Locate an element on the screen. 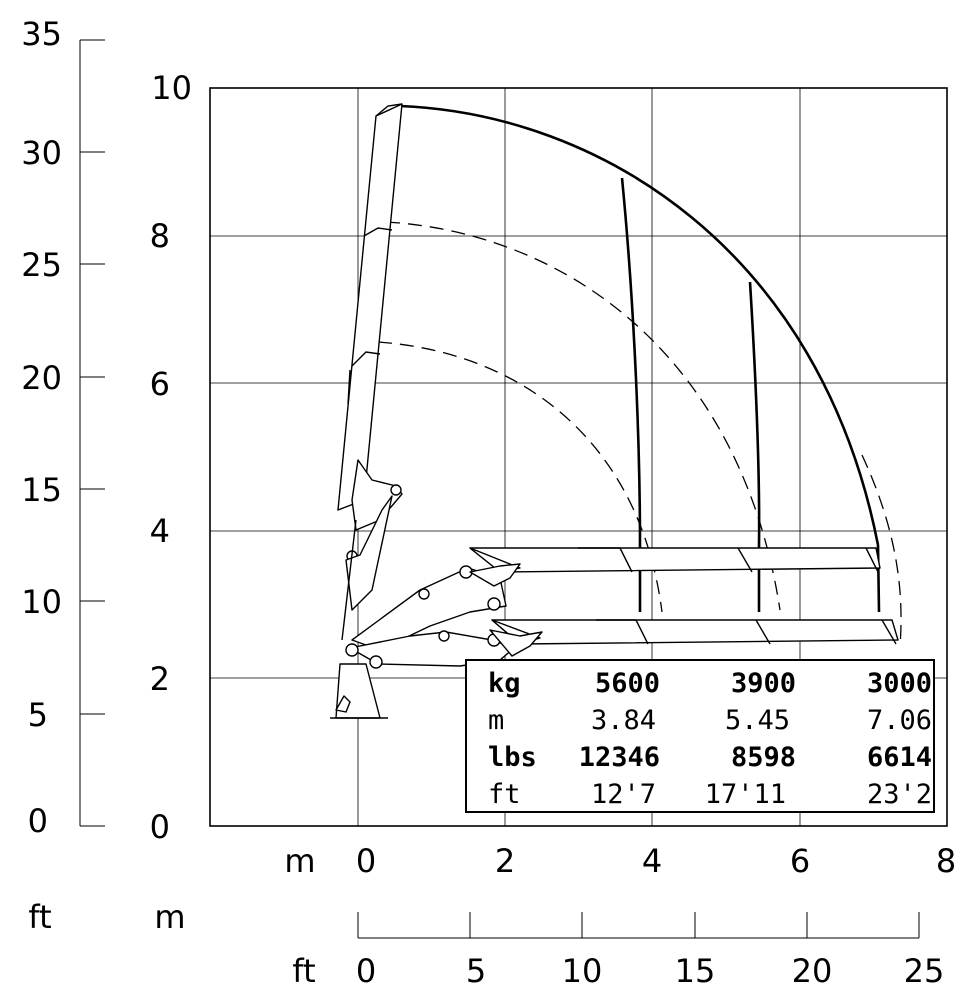 This screenshot has height=1000, width=980. ft-tick-label: 0 is located at coordinates (38, 821).